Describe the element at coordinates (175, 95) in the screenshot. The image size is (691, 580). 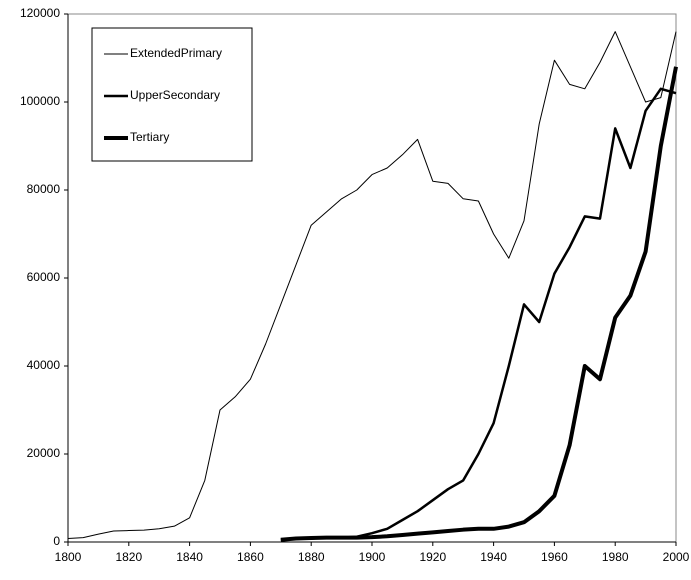
I see `legend-label: UpperSecondary` at that location.